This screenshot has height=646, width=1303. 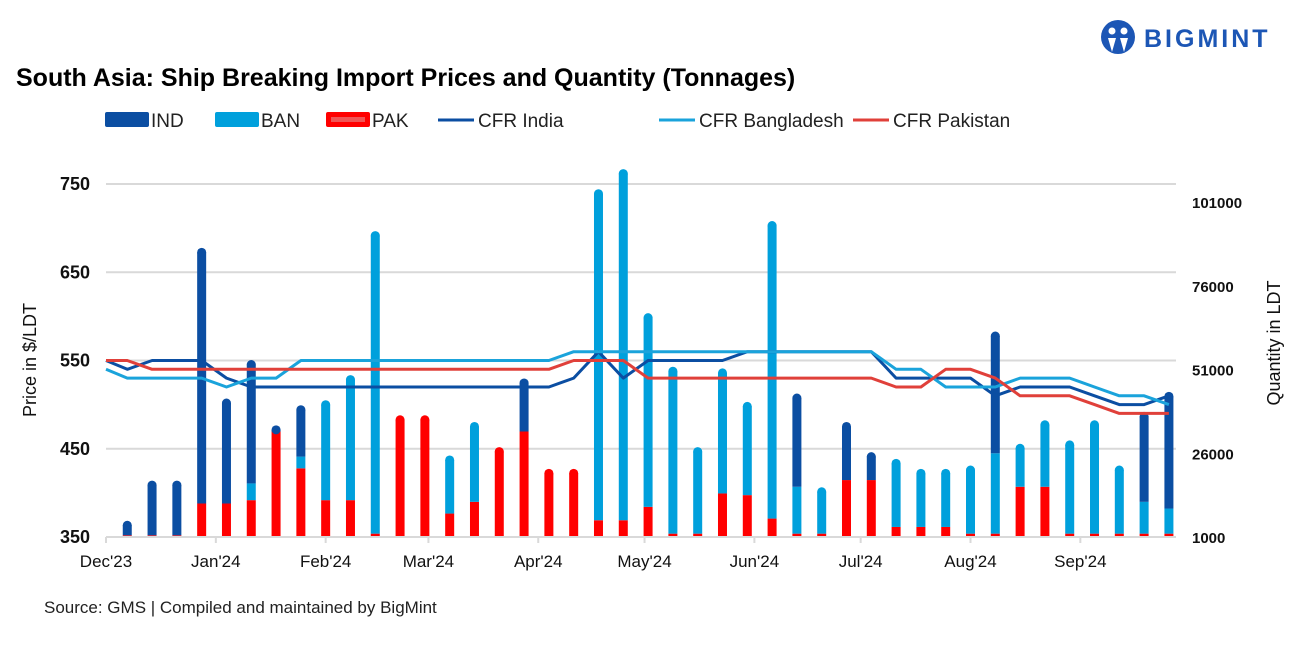 What do you see at coordinates (144, 121) in the screenshot?
I see `legend-item: IND` at bounding box center [144, 121].